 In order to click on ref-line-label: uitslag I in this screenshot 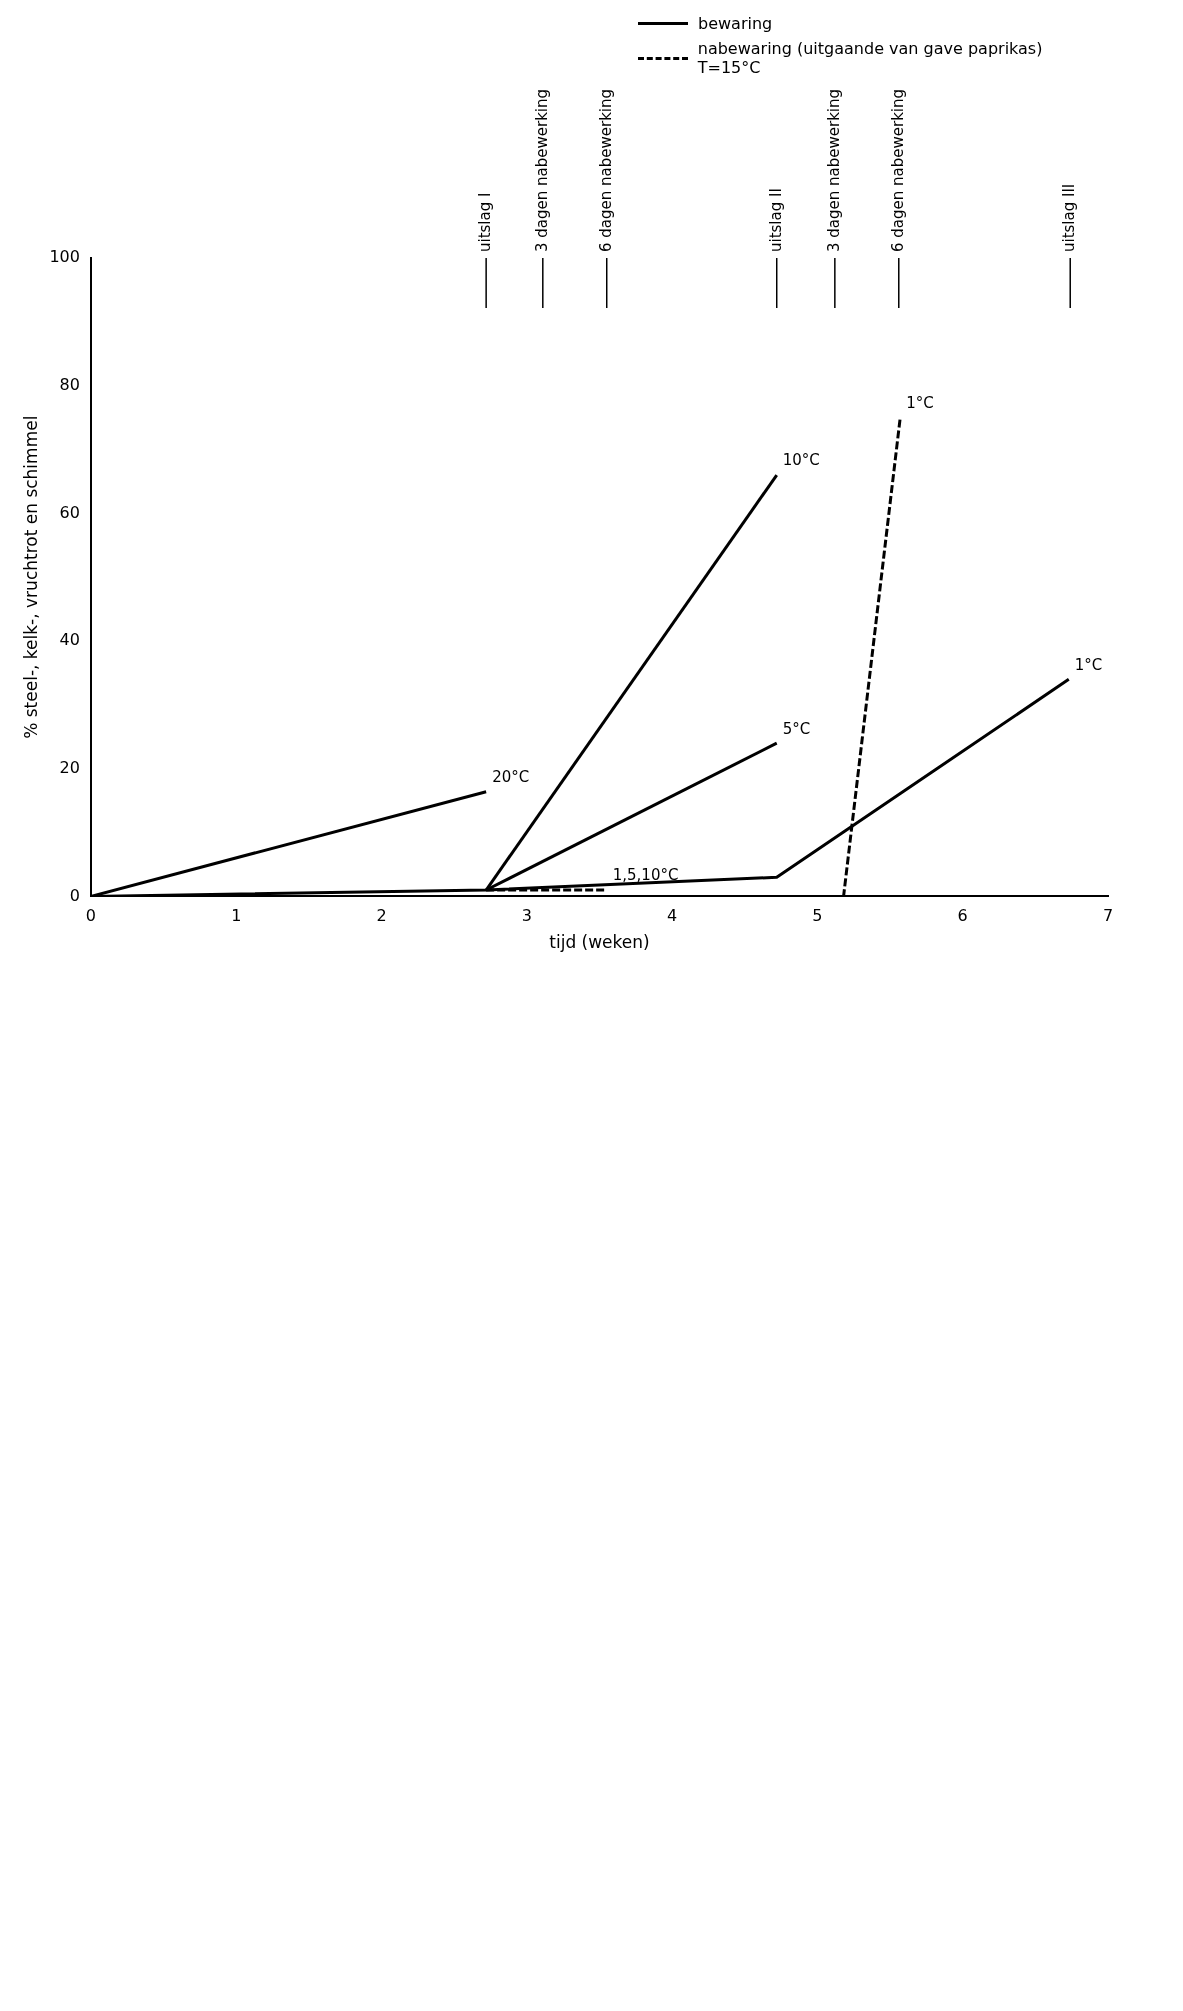, I will do `click(485, 222)`.